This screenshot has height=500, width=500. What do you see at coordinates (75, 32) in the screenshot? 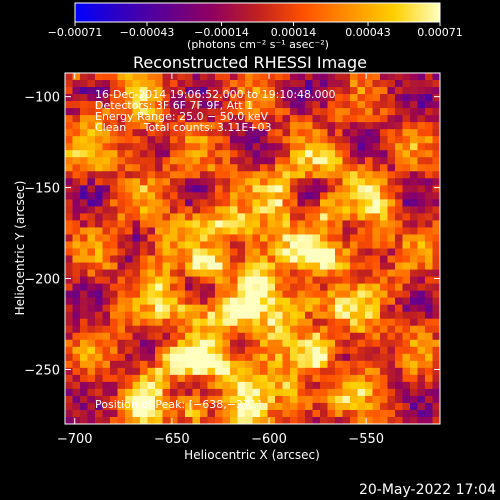
I see `colorbar-tick-label: −0.00071` at bounding box center [75, 32].